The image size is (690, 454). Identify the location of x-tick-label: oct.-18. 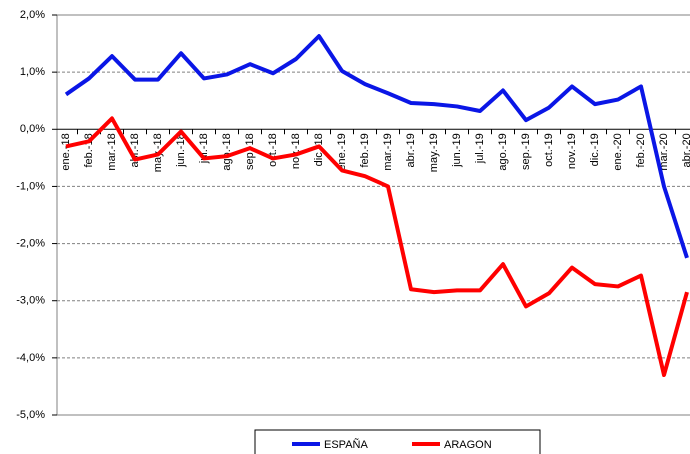
(273, 150).